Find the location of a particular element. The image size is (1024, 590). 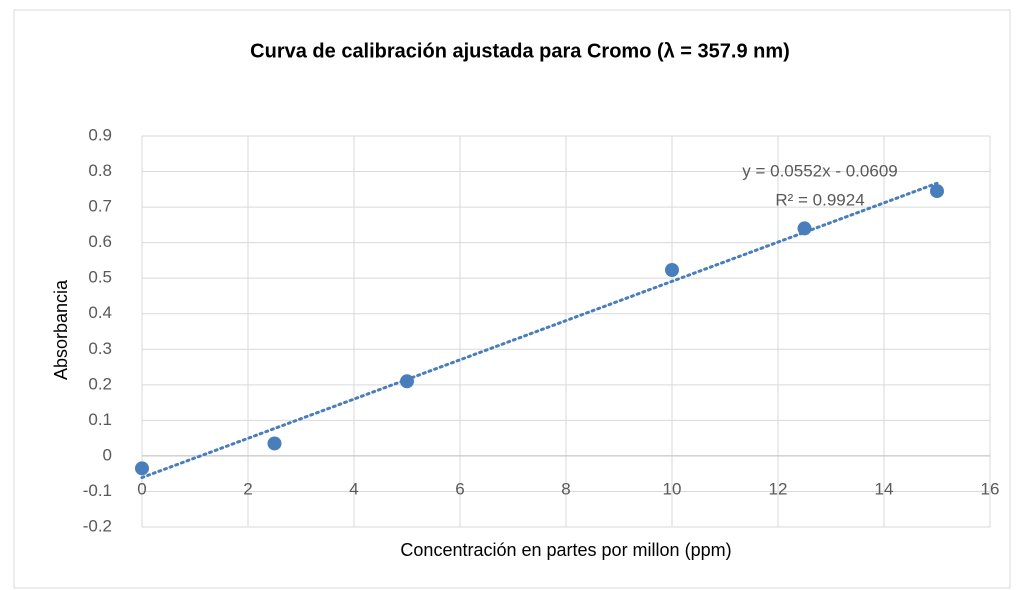

x-tick-label: 6 is located at coordinates (459, 488).